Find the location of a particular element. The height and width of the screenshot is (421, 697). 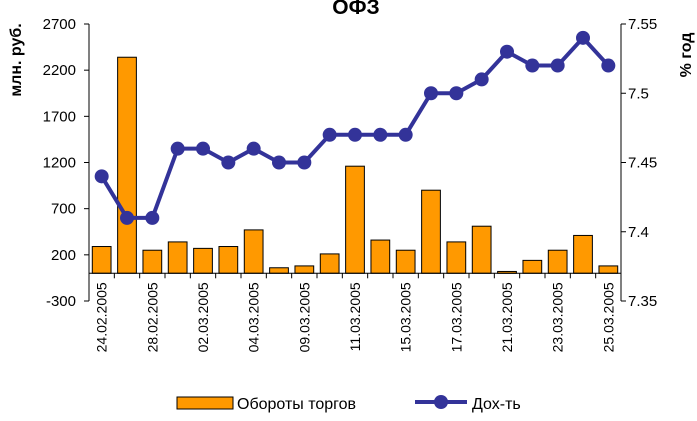

legend: Обороты торгов Дох-ть is located at coordinates (348, 404).